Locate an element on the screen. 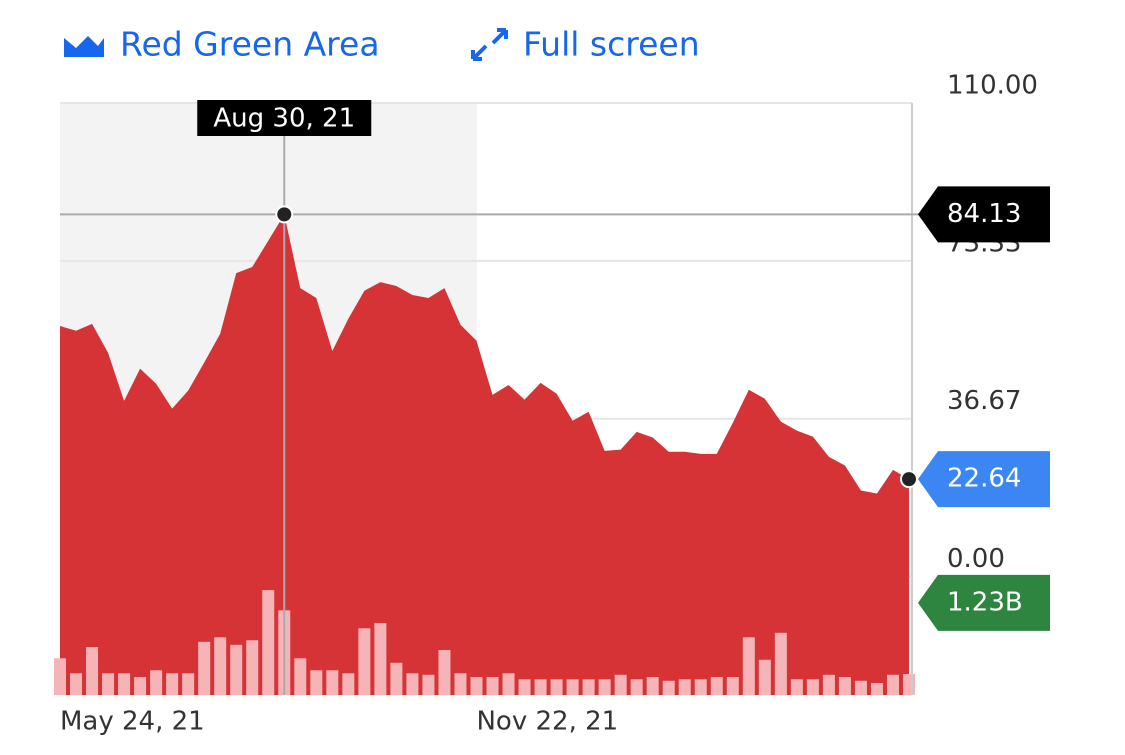 The height and width of the screenshot is (755, 1125). full-screen-label: Full screen is located at coordinates (611, 44).